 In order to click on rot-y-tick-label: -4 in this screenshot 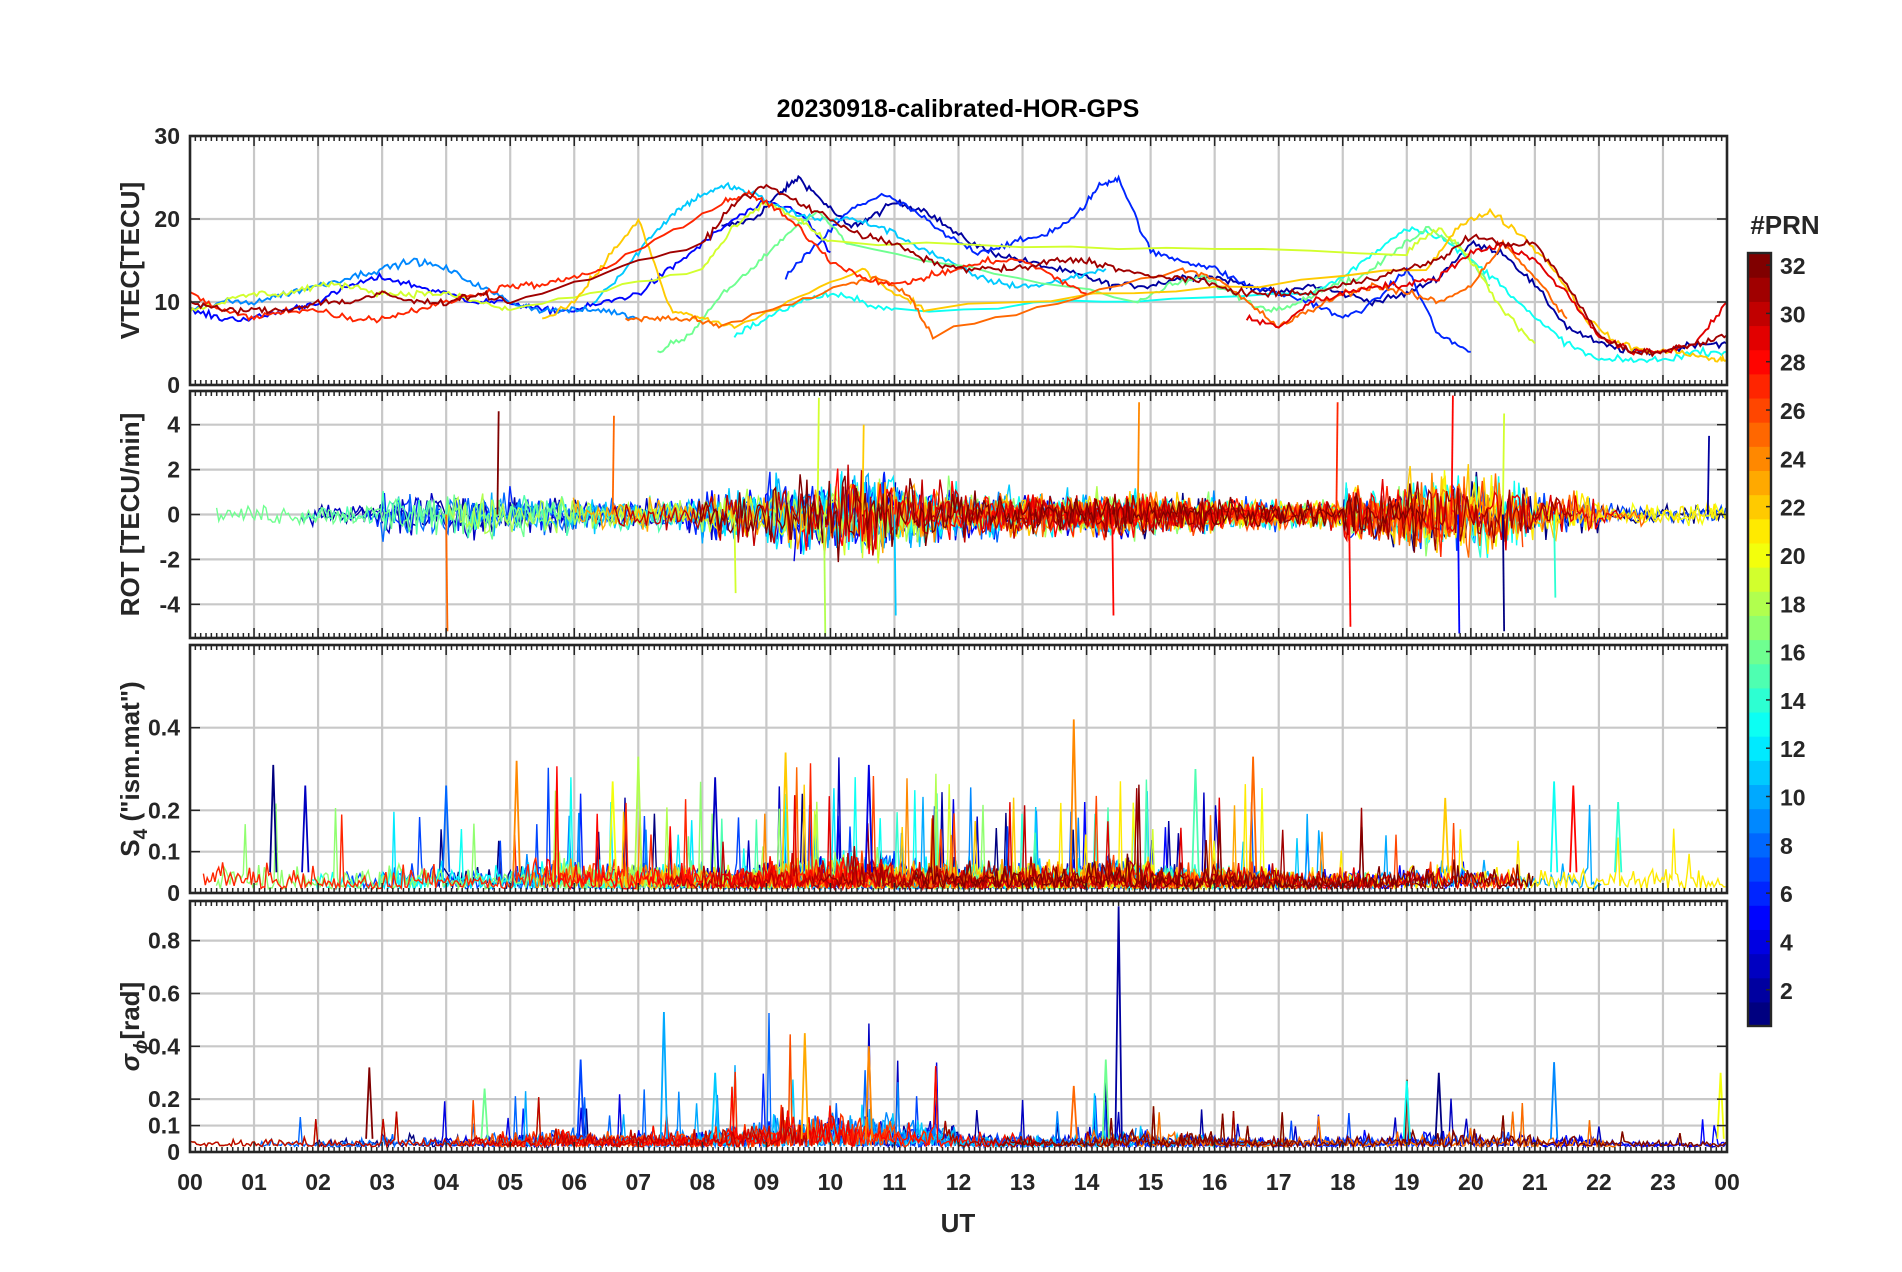, I will do `click(170, 604)`.